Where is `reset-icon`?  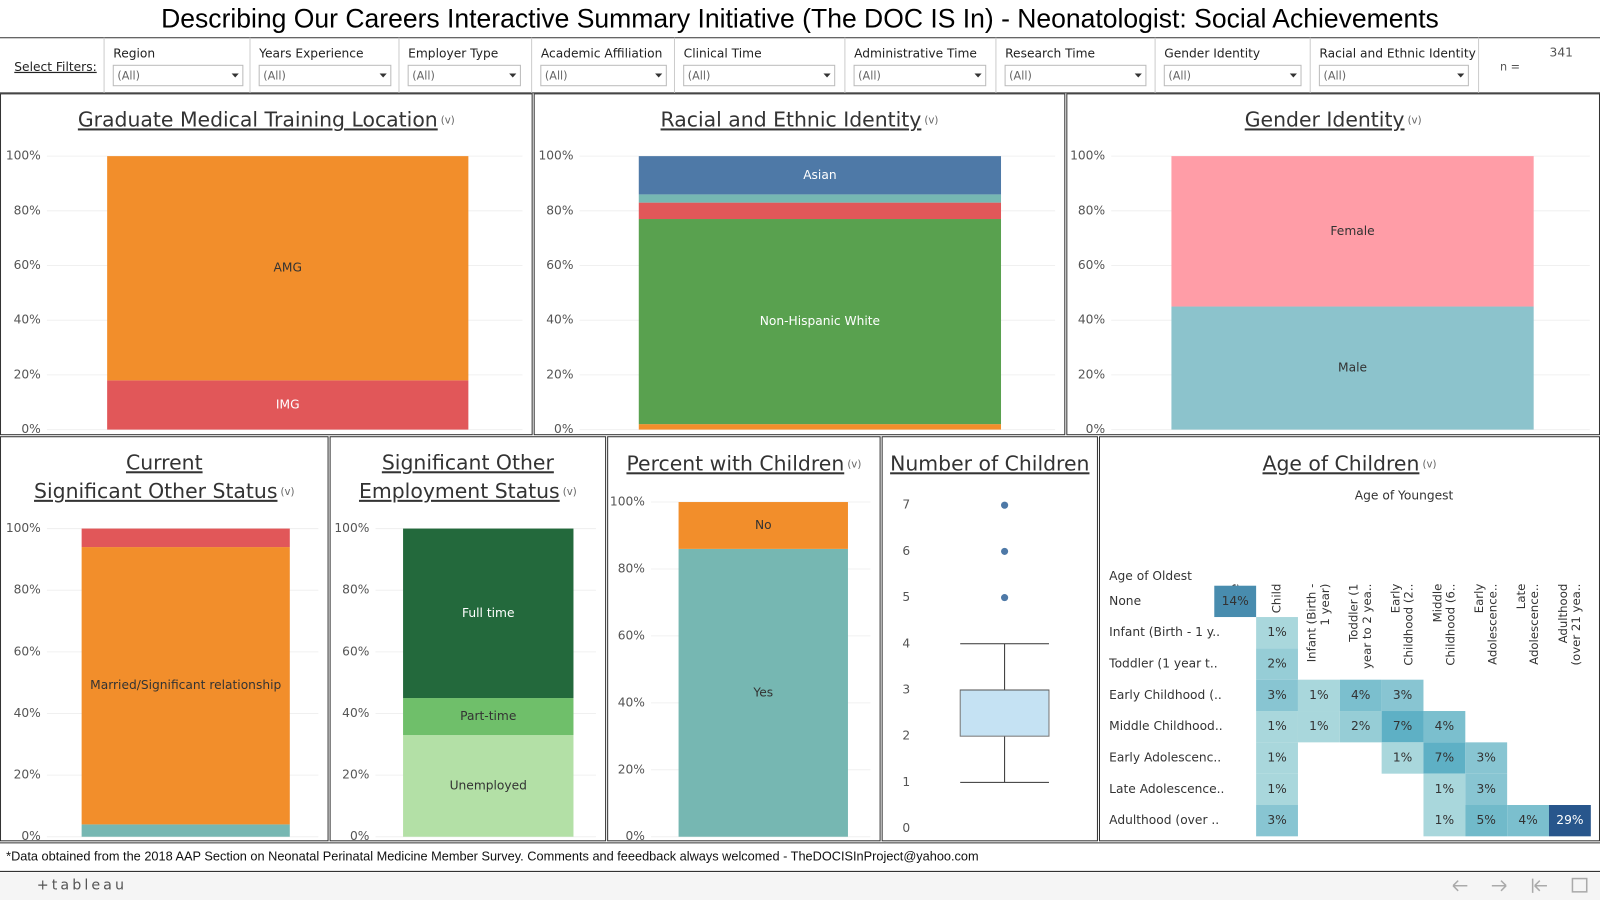
reset-icon is located at coordinates (1539, 885).